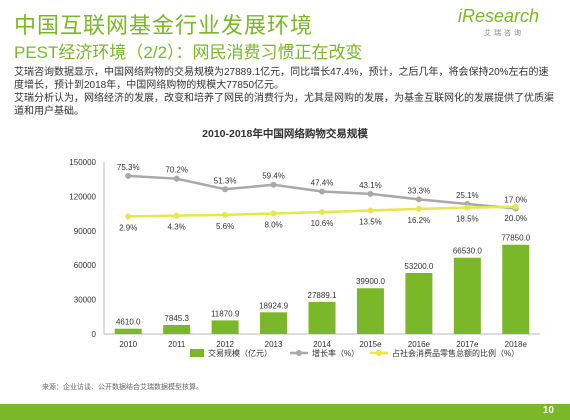 Image resolution: width=570 pixels, height=420 pixels. Describe the element at coordinates (467, 195) in the screenshot. I see `growth-rate-label: 25.1%` at that location.